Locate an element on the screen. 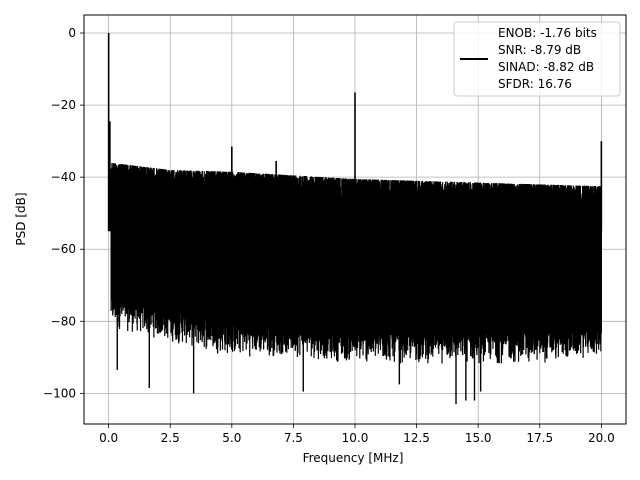 Image resolution: width=640 pixels, height=480 pixels. legend-line-snr: SNR: -8.79 dB is located at coordinates (539, 50).